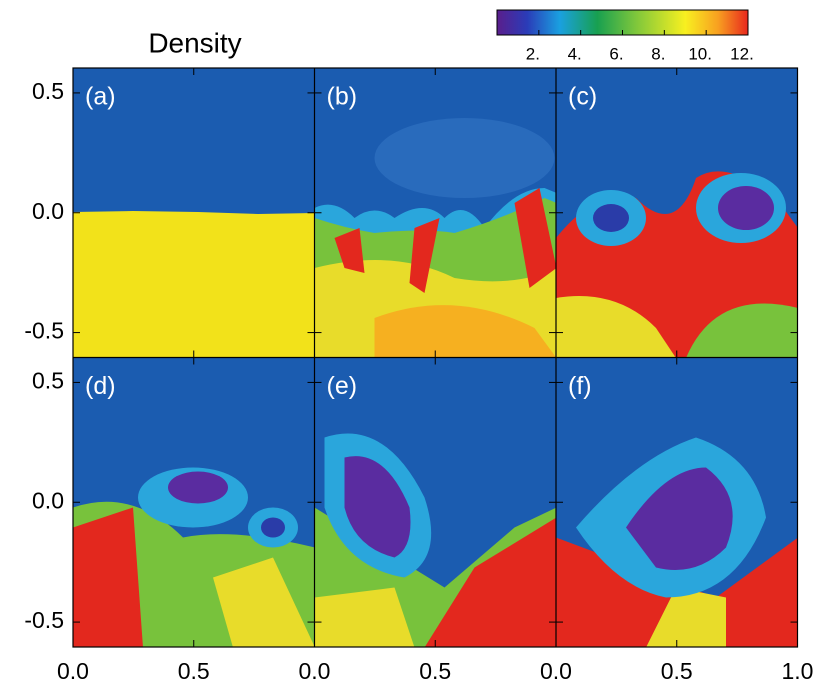 Image resolution: width=830 pixels, height=697 pixels. Describe the element at coordinates (100, 97) in the screenshot. I see `panel-label: (a)` at that location.